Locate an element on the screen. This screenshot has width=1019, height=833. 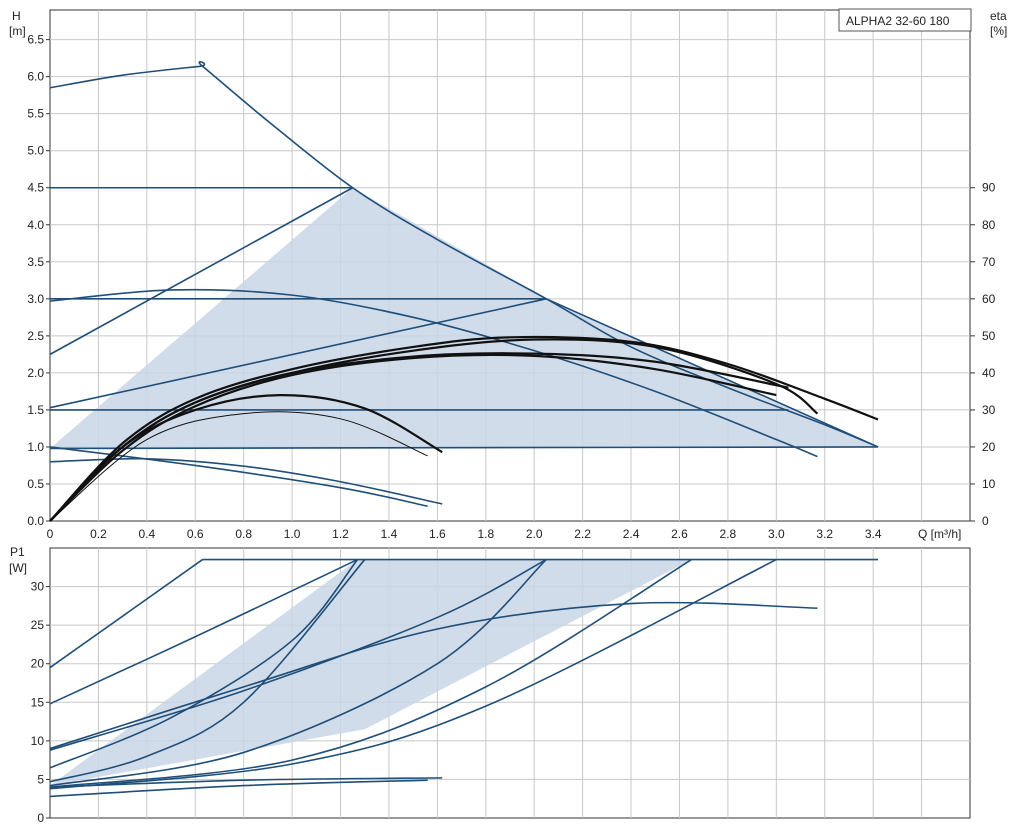
head-y-tick-label: 0.5 is located at coordinates (35, 484).